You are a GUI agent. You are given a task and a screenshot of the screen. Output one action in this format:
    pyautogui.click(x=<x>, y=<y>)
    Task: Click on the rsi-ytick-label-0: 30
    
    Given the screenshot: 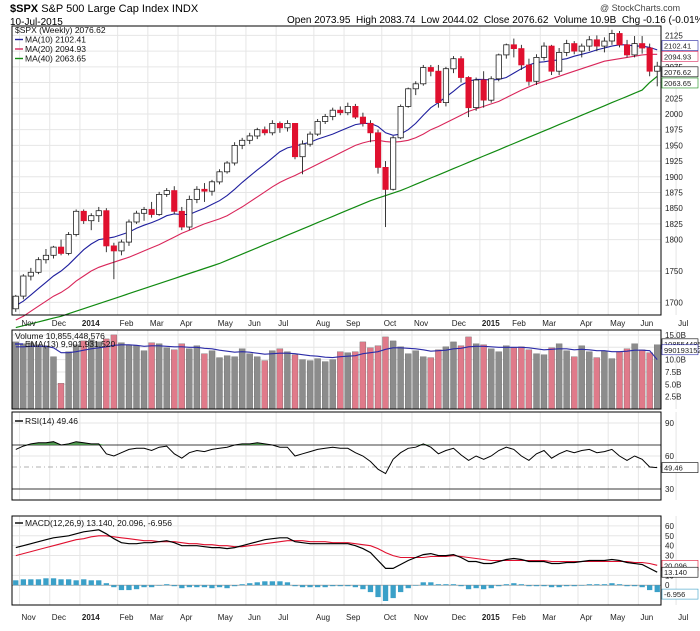 What is the action you would take?
    pyautogui.click(x=669, y=489)
    